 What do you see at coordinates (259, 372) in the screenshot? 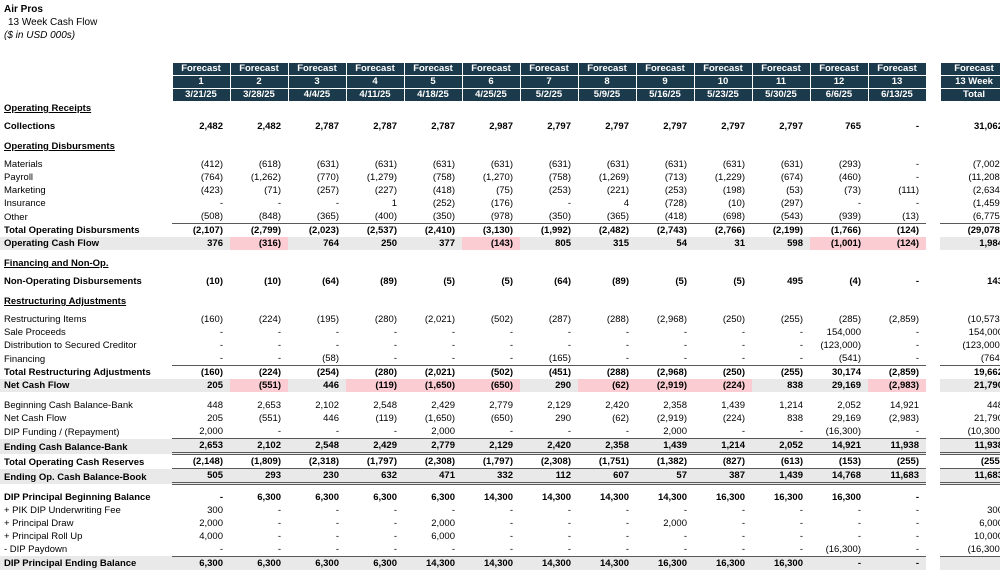
I see `row-cell: (224)` at bounding box center [259, 372].